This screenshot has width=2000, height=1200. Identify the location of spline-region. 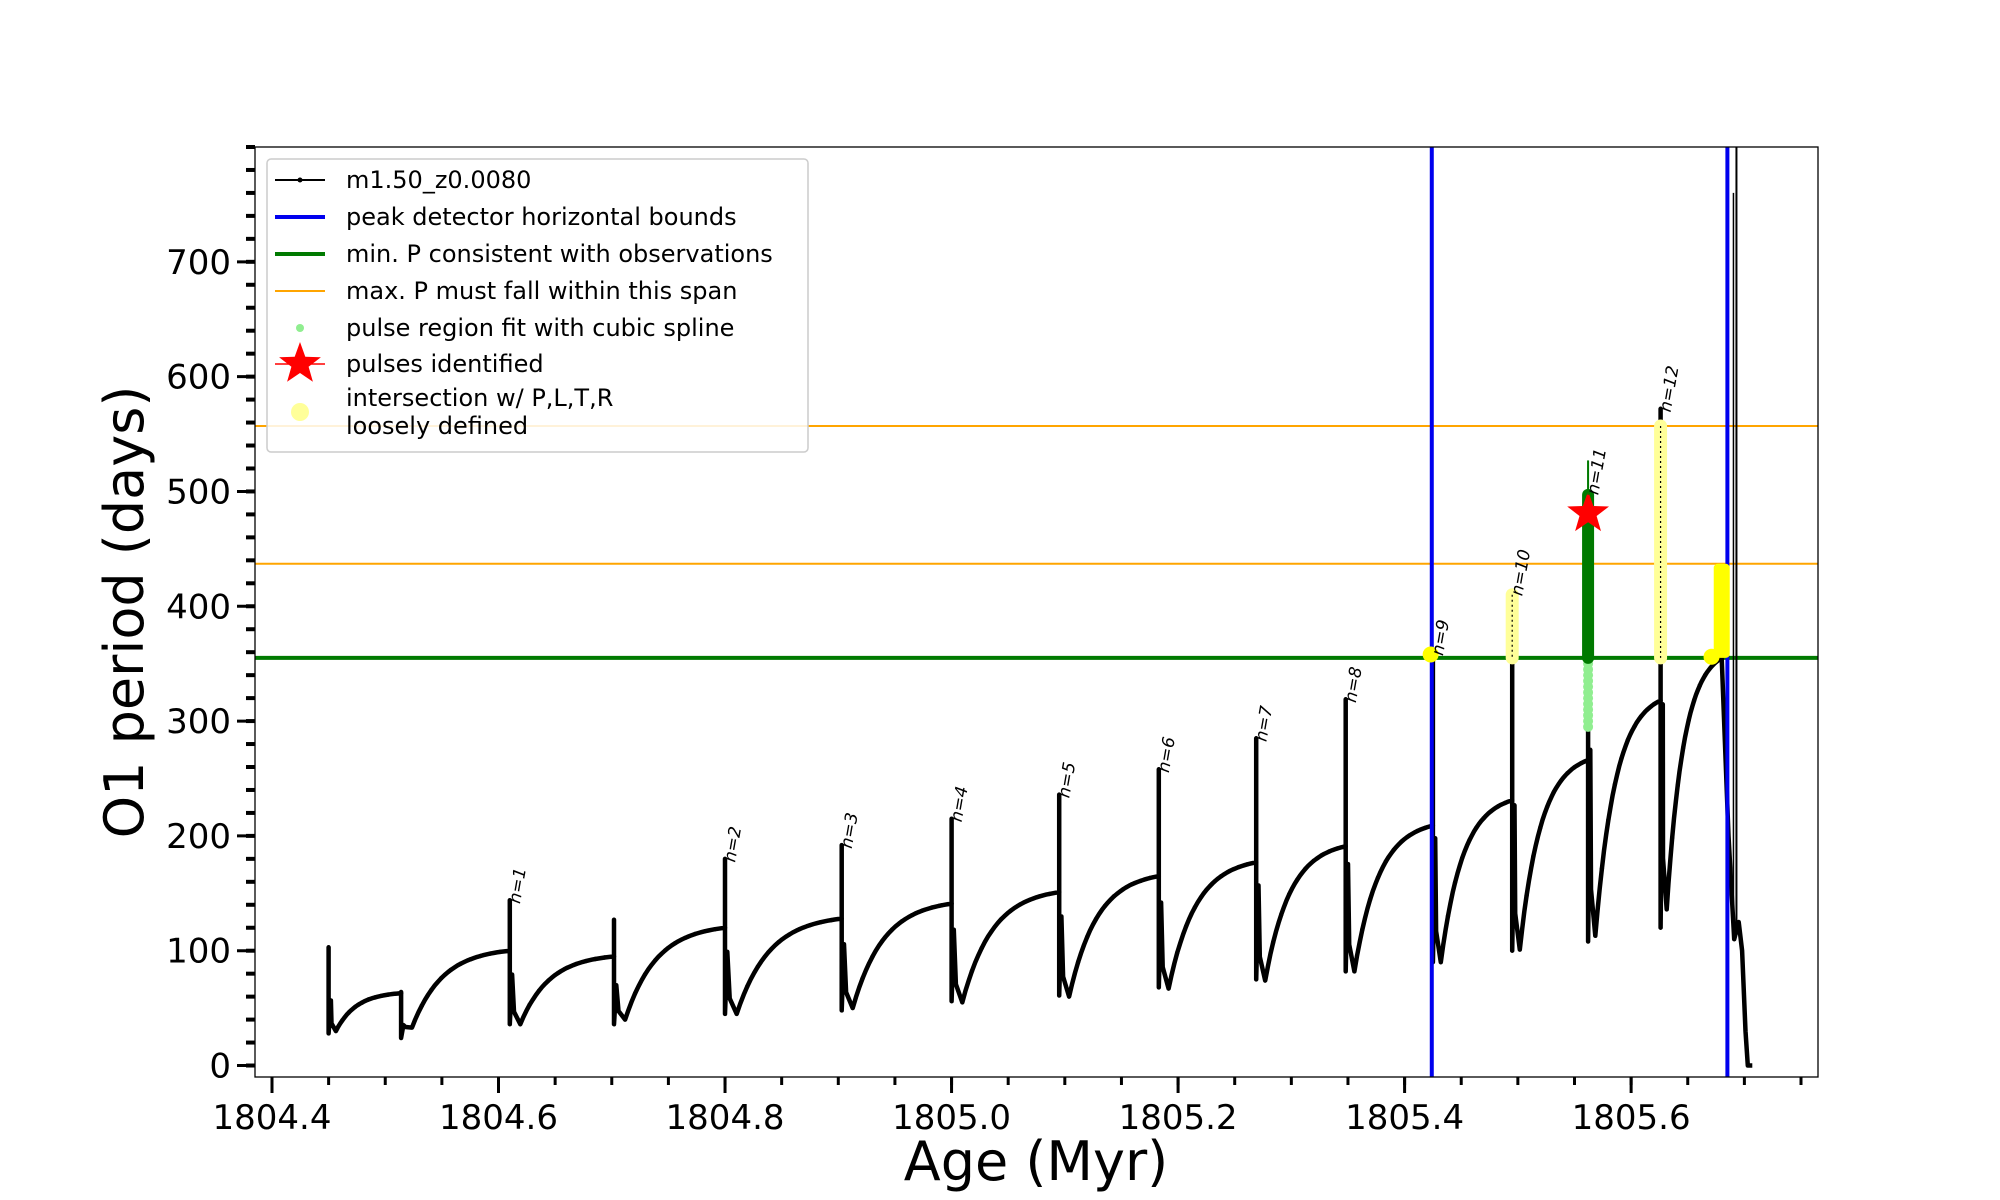
(1588, 692).